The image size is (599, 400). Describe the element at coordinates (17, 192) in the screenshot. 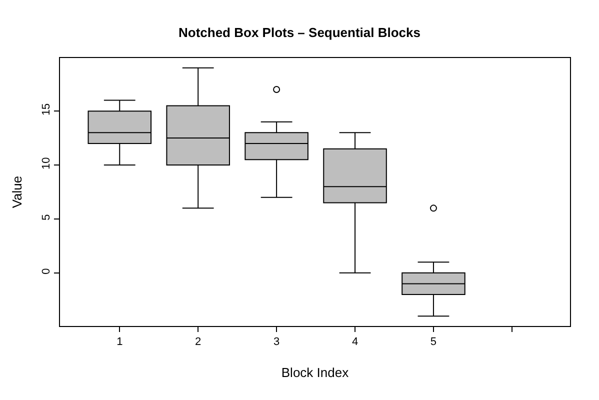

I see `y-axis-title: Value` at that location.